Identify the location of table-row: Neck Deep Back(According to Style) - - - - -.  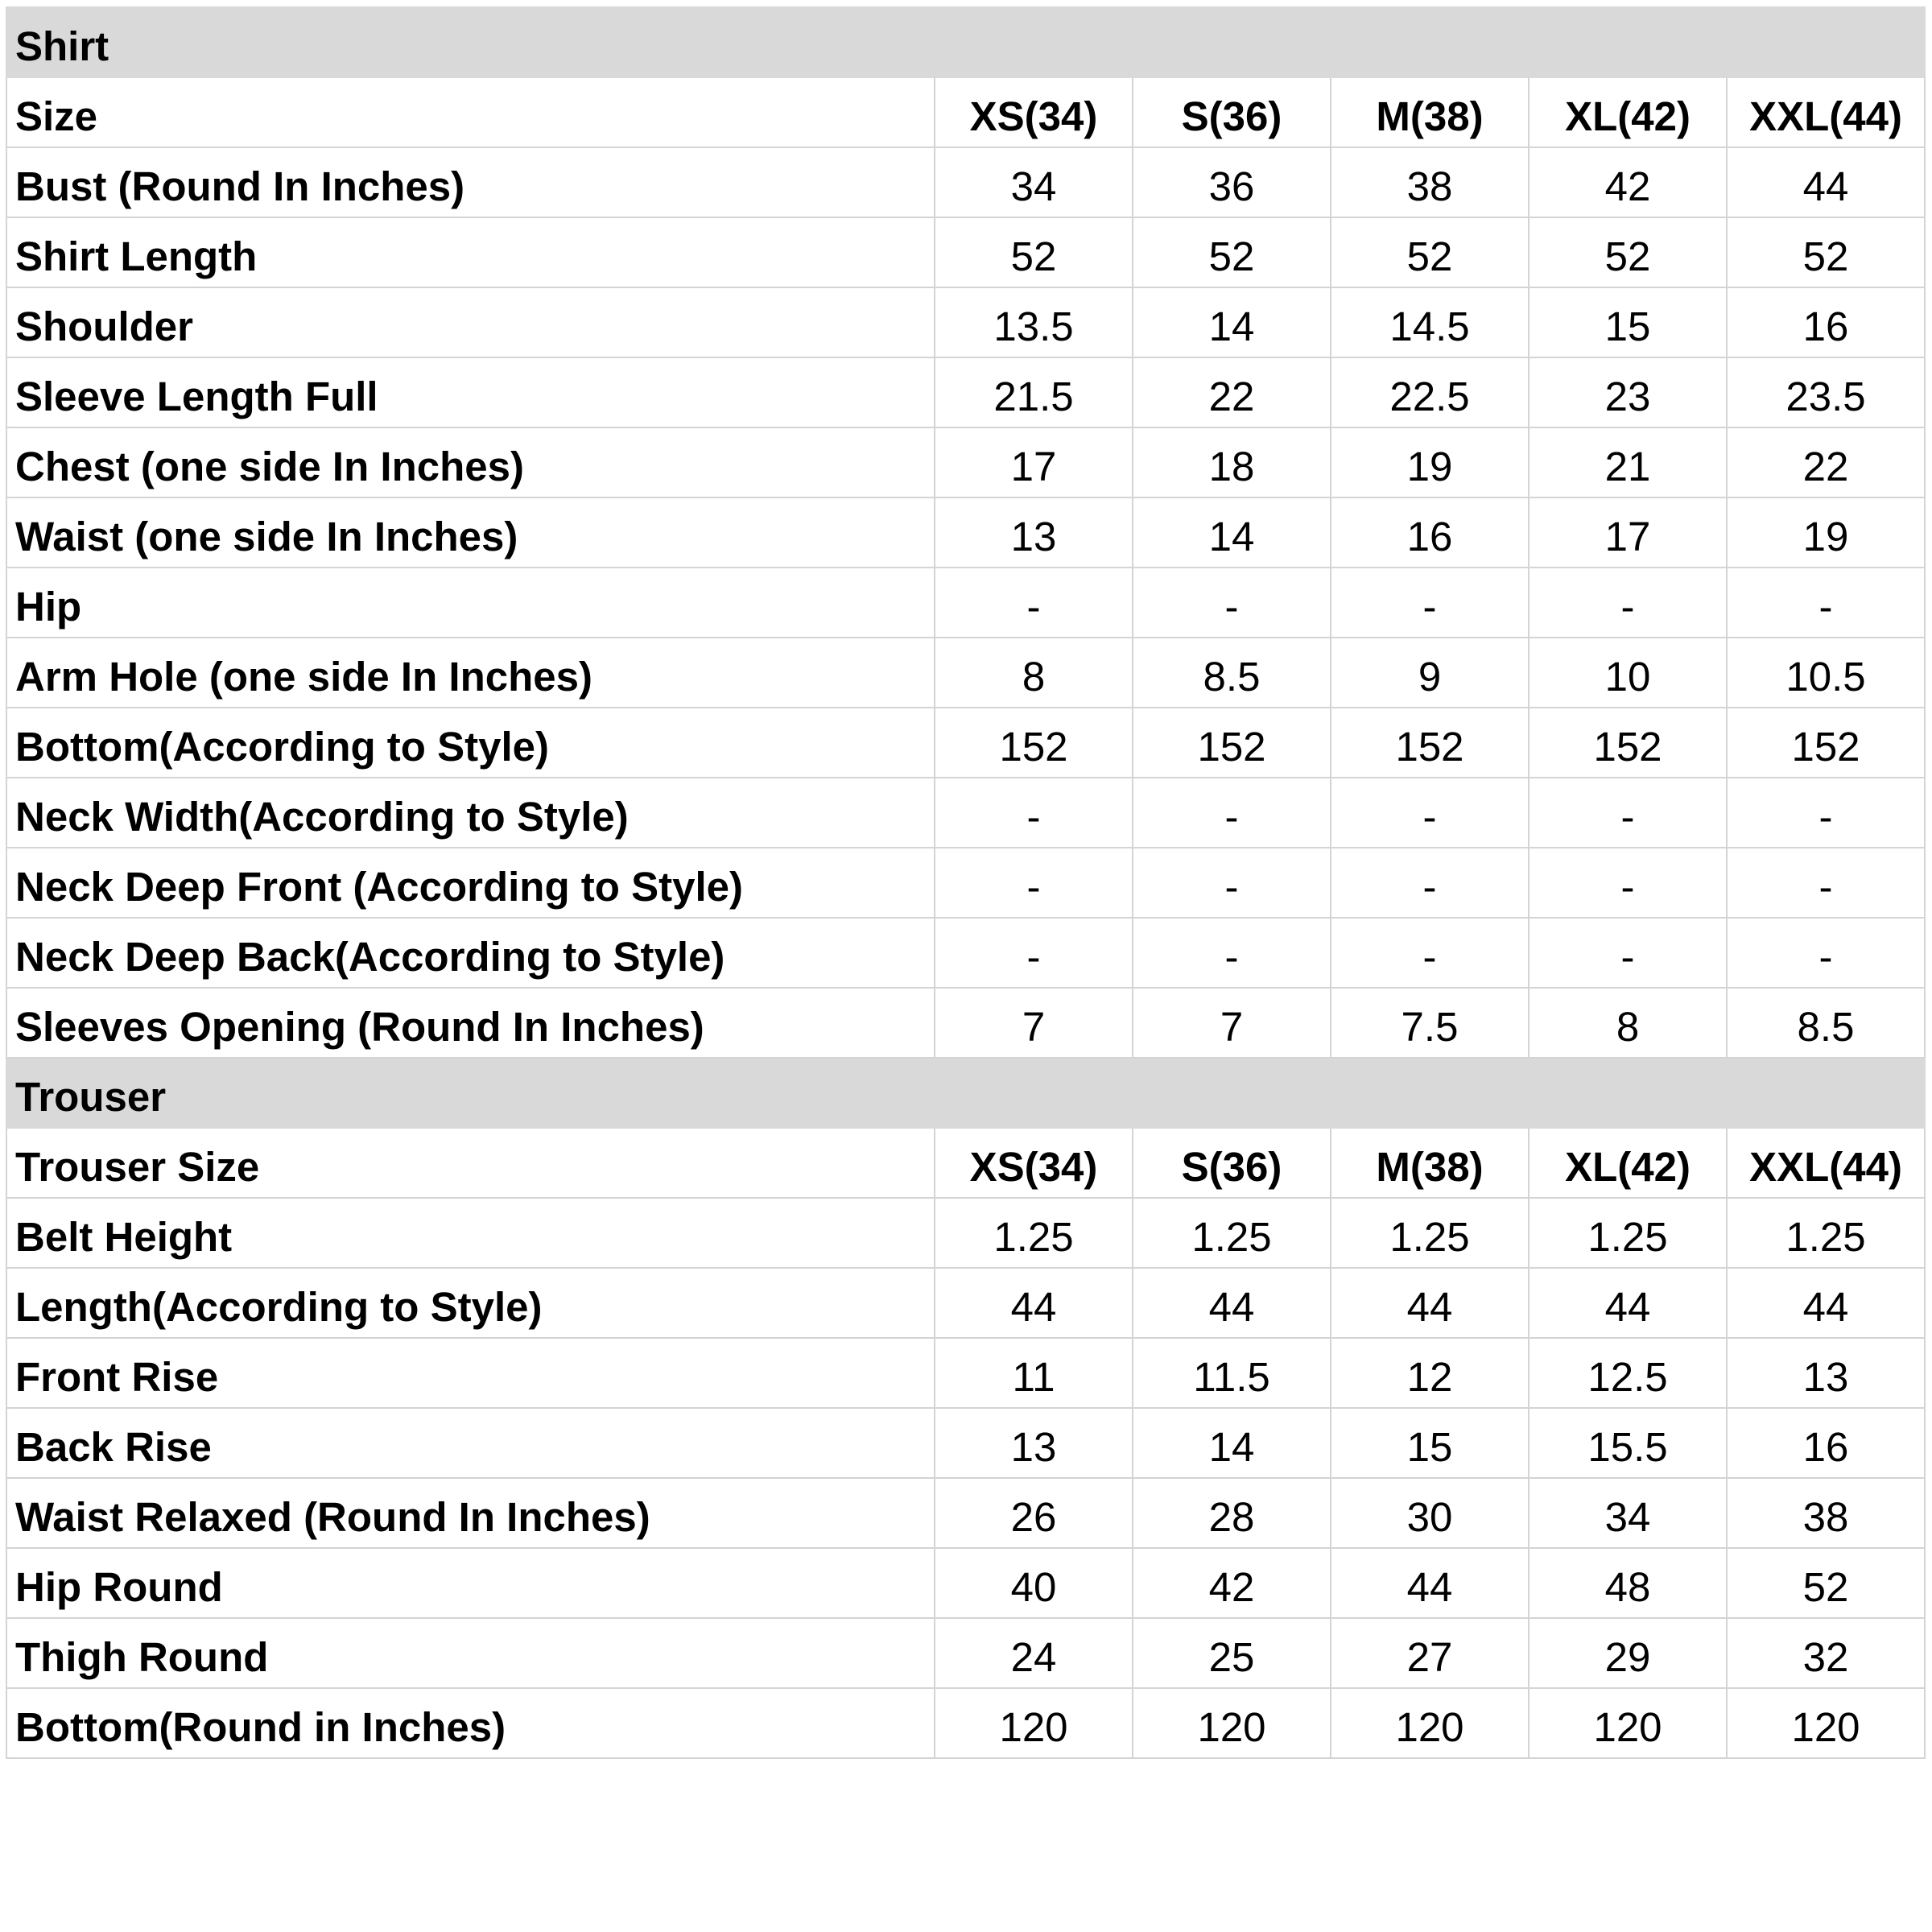
(966, 953).